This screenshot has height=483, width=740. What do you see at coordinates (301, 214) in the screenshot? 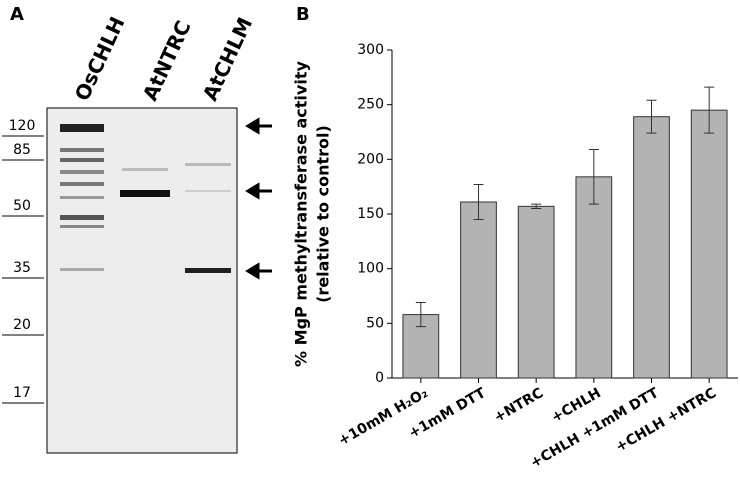
I see `y-axis-label: % MgP methyltransferase activity` at bounding box center [301, 214].